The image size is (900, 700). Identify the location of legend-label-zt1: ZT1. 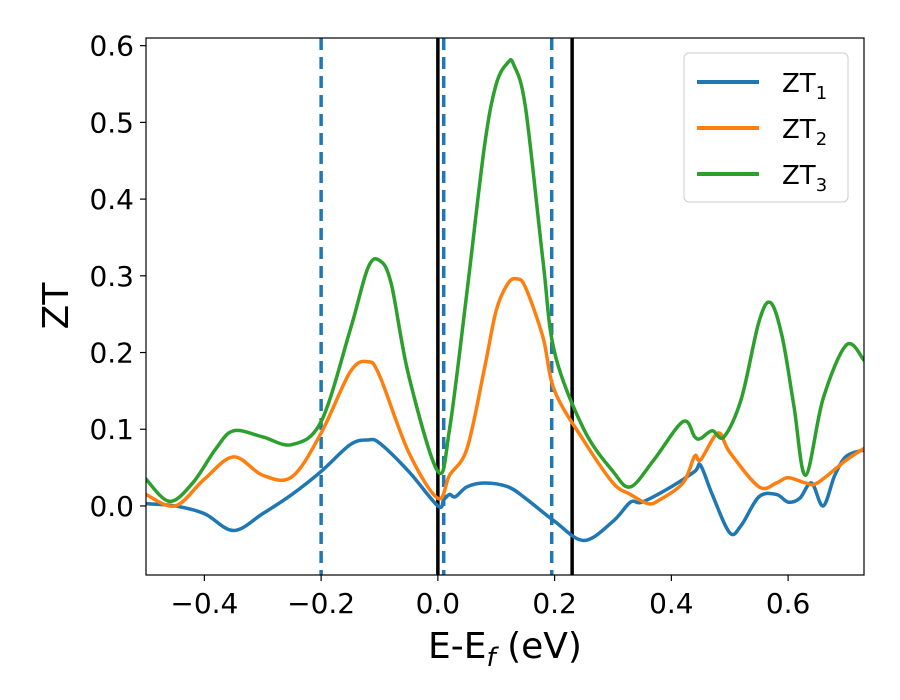
(804, 86).